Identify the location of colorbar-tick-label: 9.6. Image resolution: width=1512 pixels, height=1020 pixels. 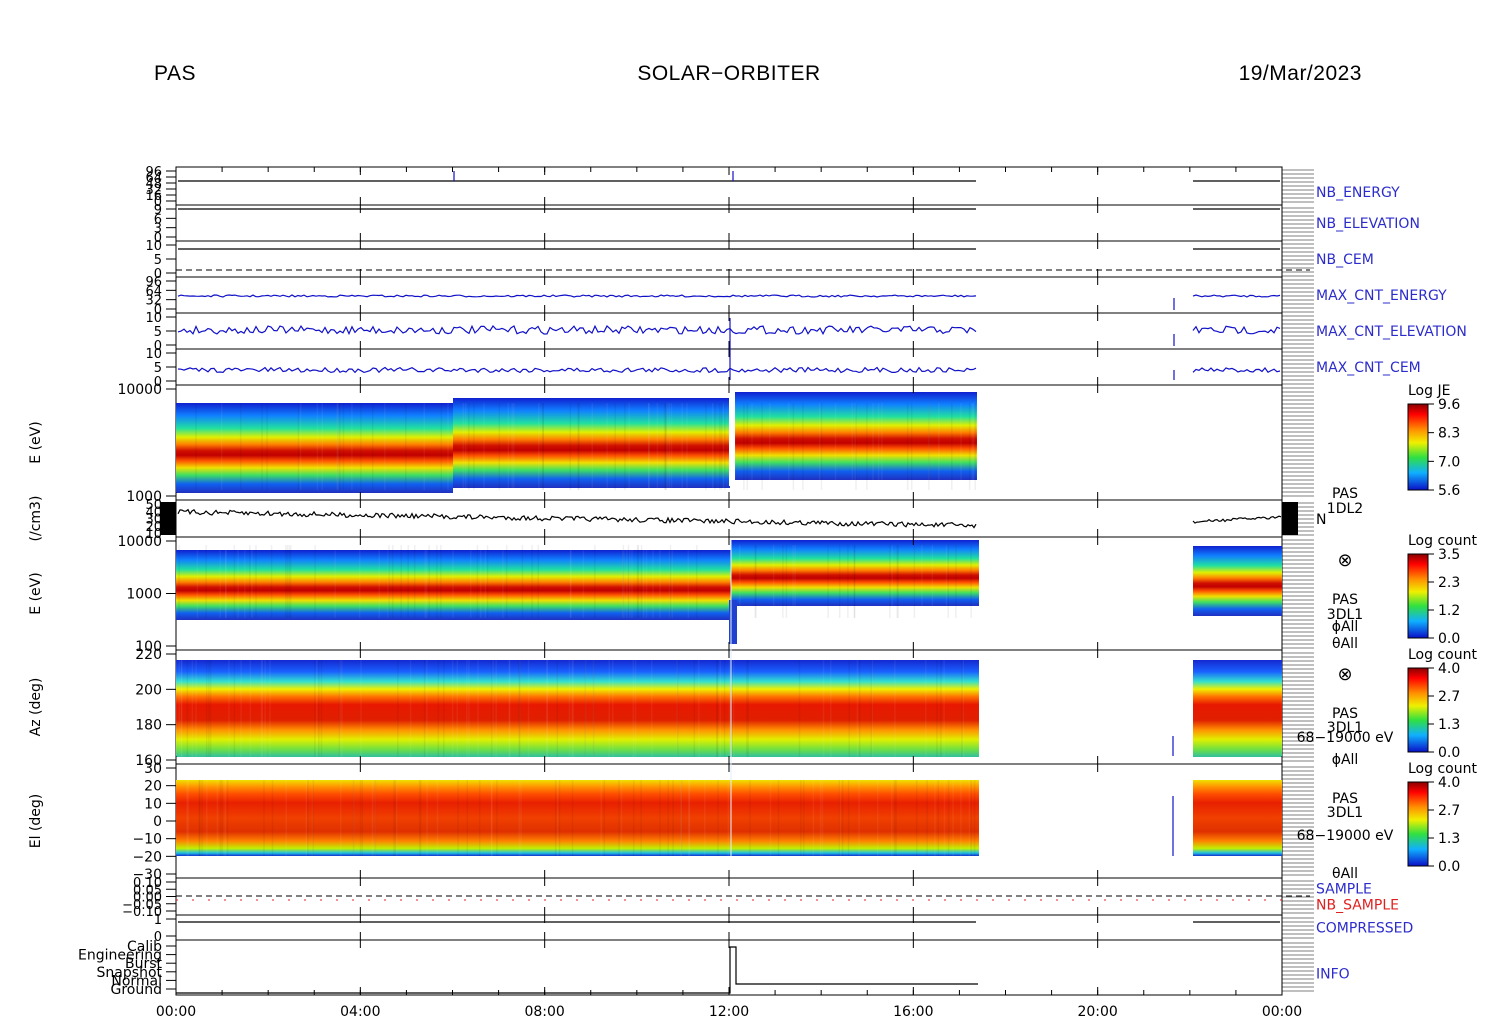
(1449, 405).